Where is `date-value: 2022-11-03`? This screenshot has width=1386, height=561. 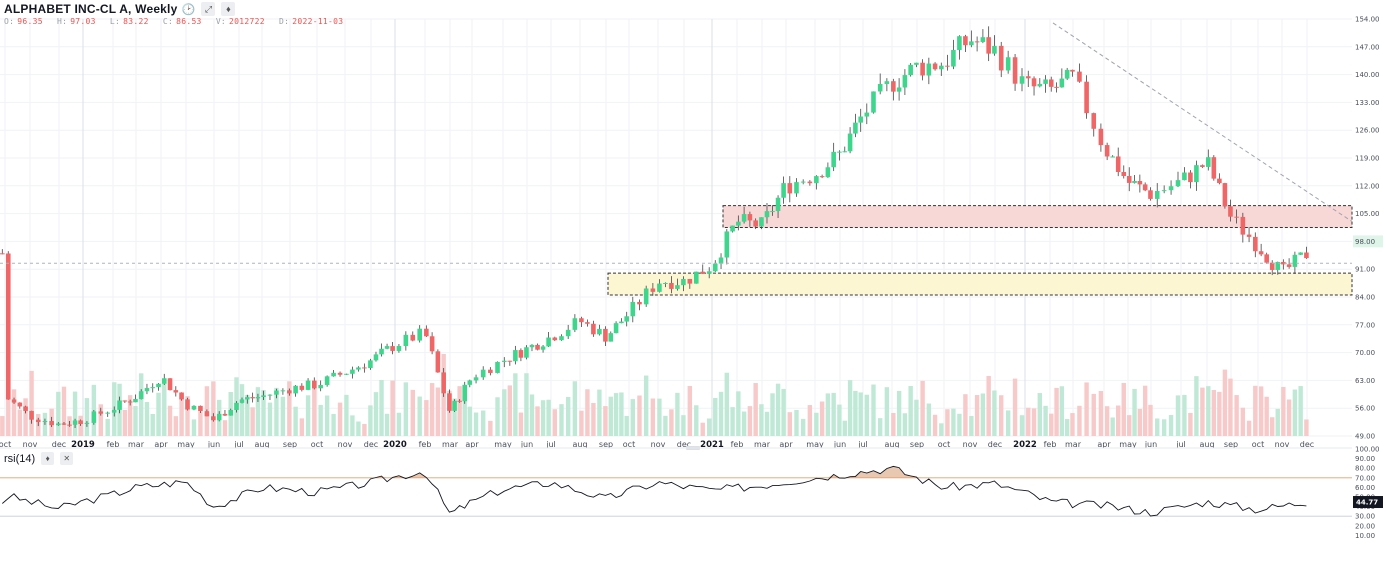 date-value: 2022-11-03 is located at coordinates (318, 21).